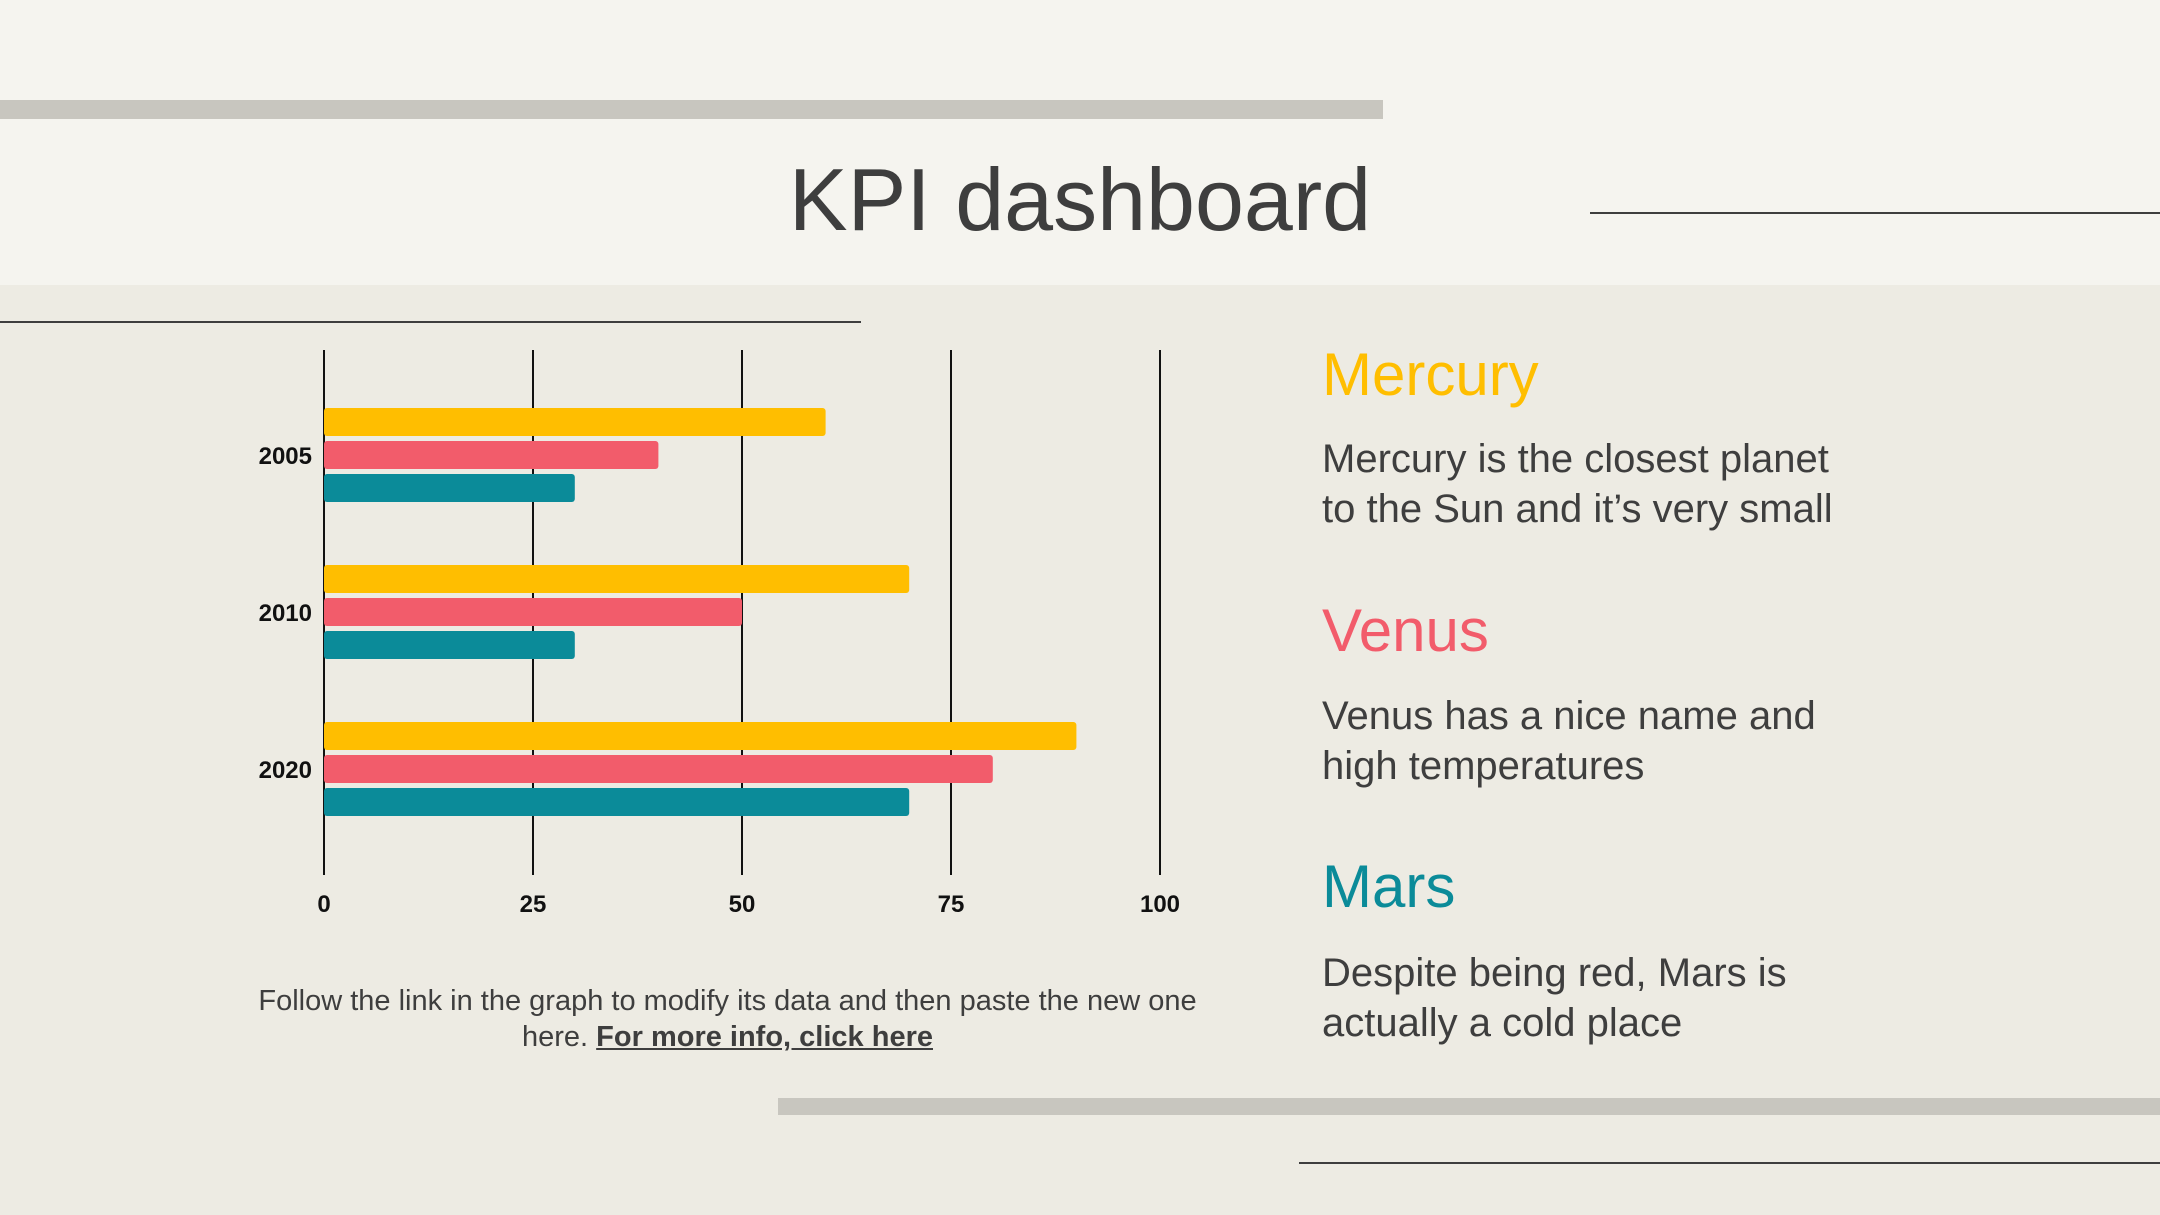  What do you see at coordinates (323, 904) in the screenshot?
I see `x-tick-label: 0` at bounding box center [323, 904].